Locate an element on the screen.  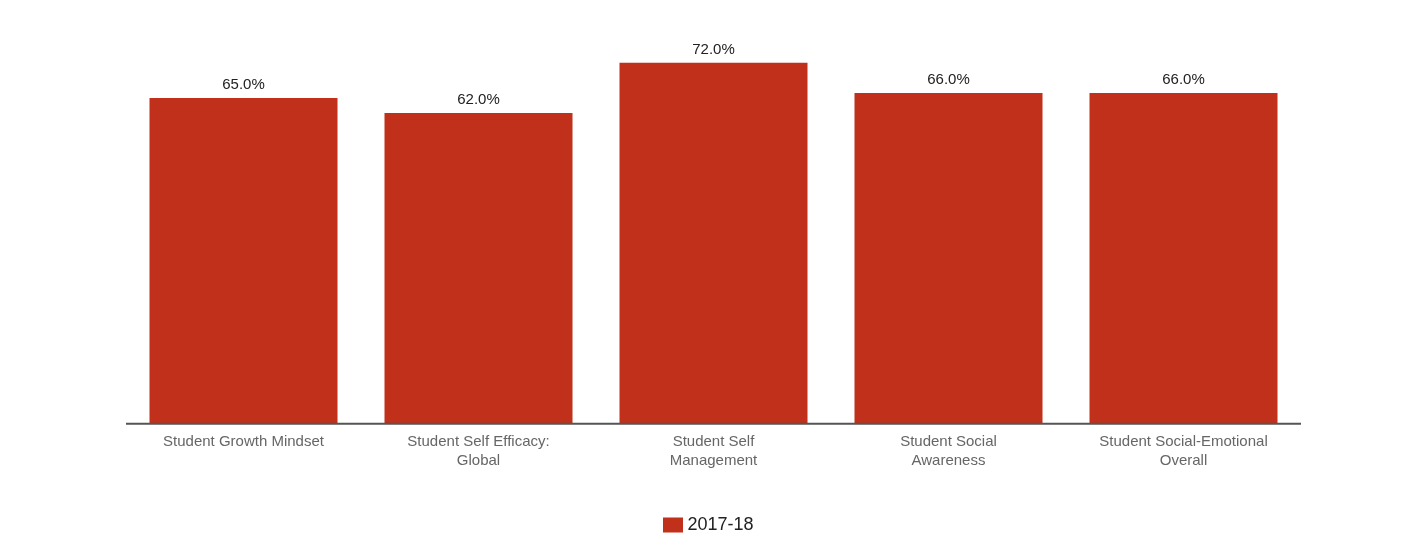
x-tick-label: Student Social Awareness is located at coordinates (948, 450).